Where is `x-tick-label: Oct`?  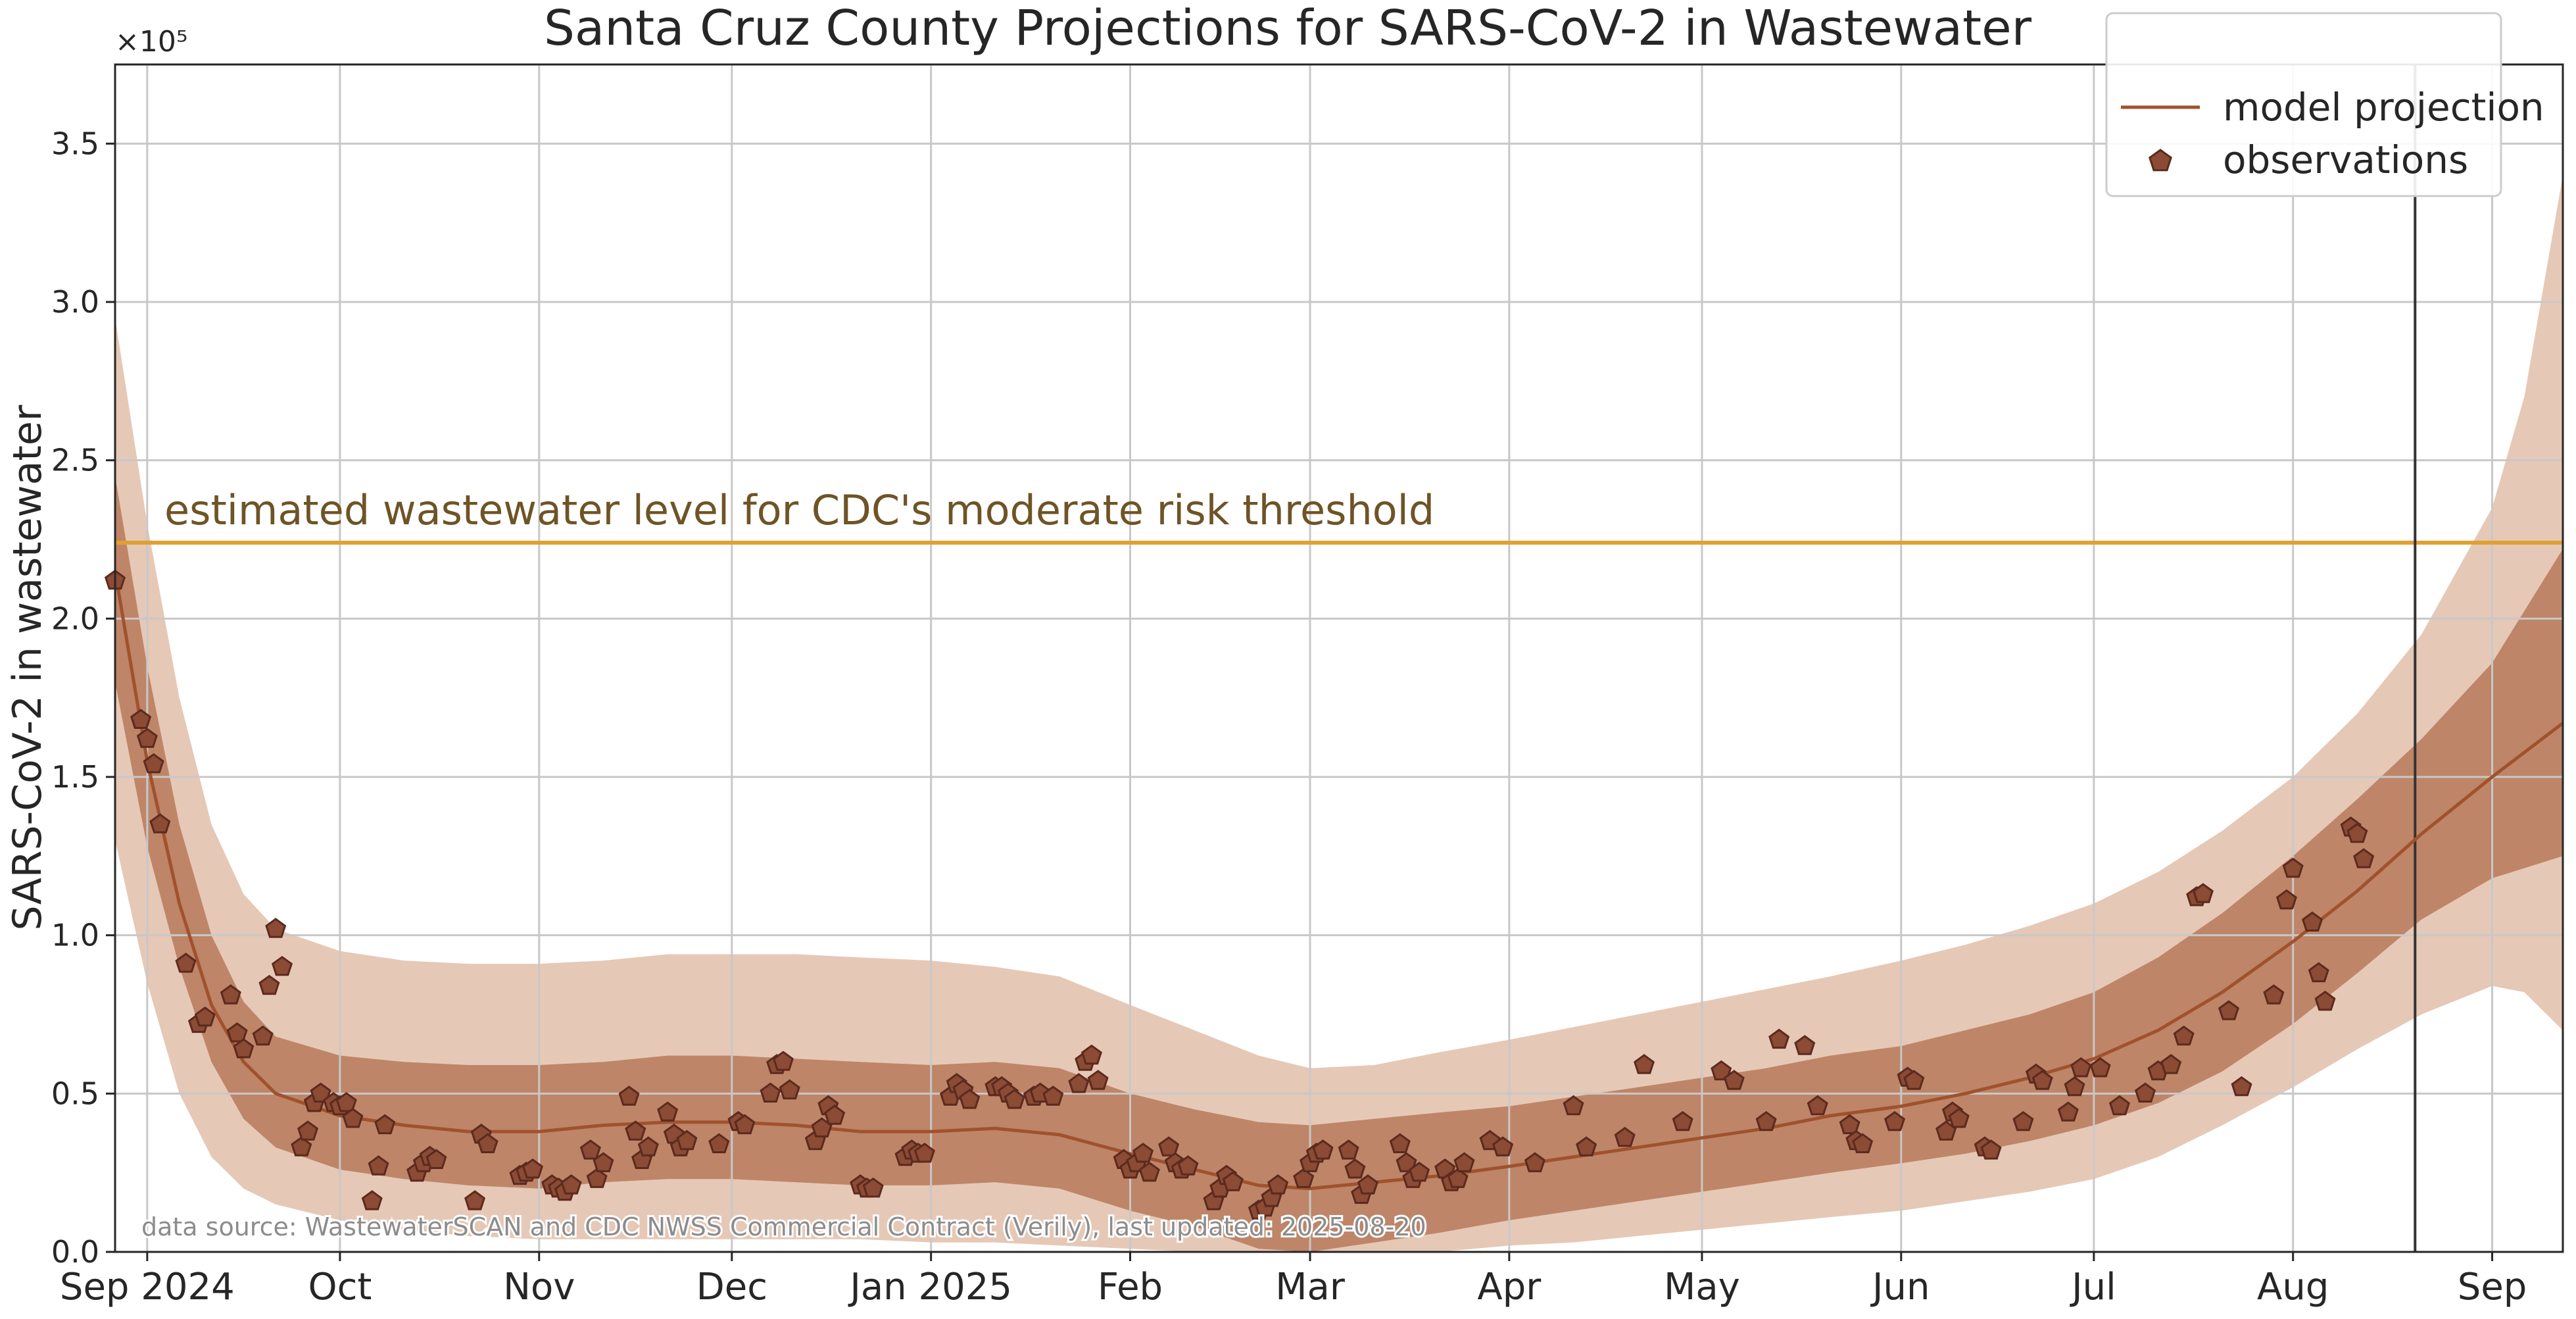 x-tick-label: Oct is located at coordinates (340, 1287).